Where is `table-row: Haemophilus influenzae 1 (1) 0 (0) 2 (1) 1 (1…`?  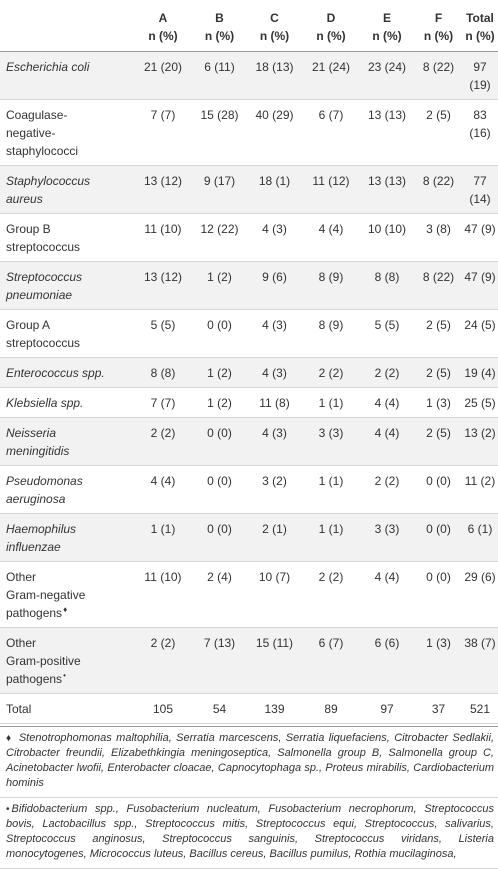
table-row: Haemophilus influenzae 1 (1) 0 (0) 2 (1) 1 (1… is located at coordinates (249, 537).